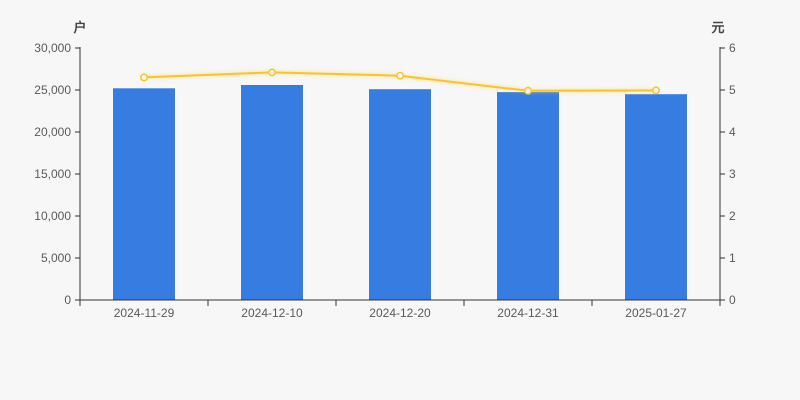  Describe the element at coordinates (732, 48) in the screenshot. I see `right-axis-tick-label: 6` at that location.